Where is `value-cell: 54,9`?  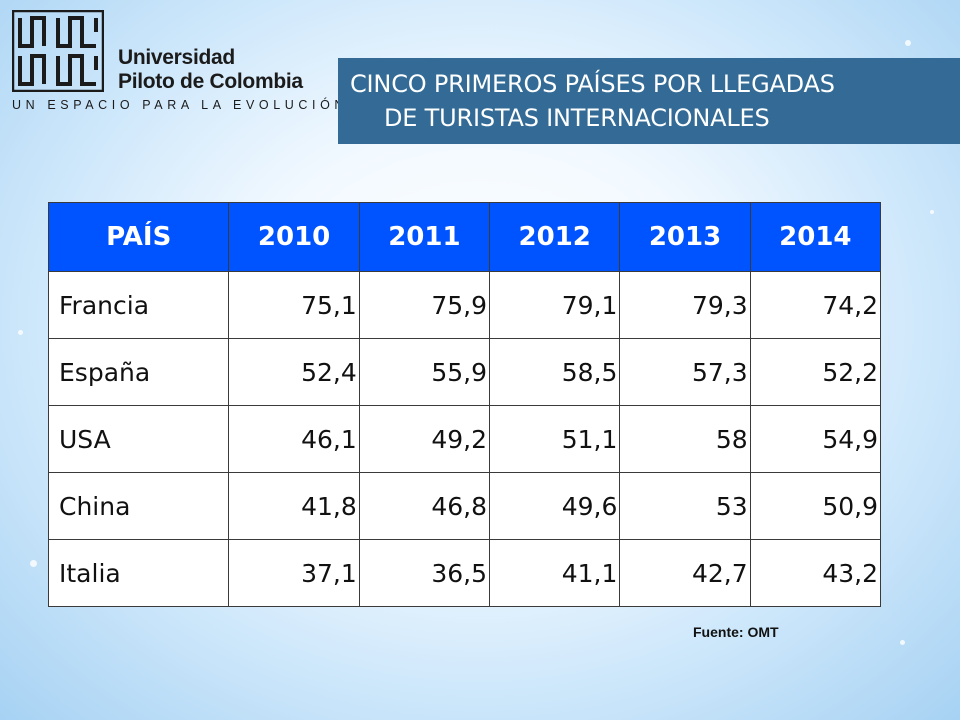
value-cell: 54,9 is located at coordinates (815, 439).